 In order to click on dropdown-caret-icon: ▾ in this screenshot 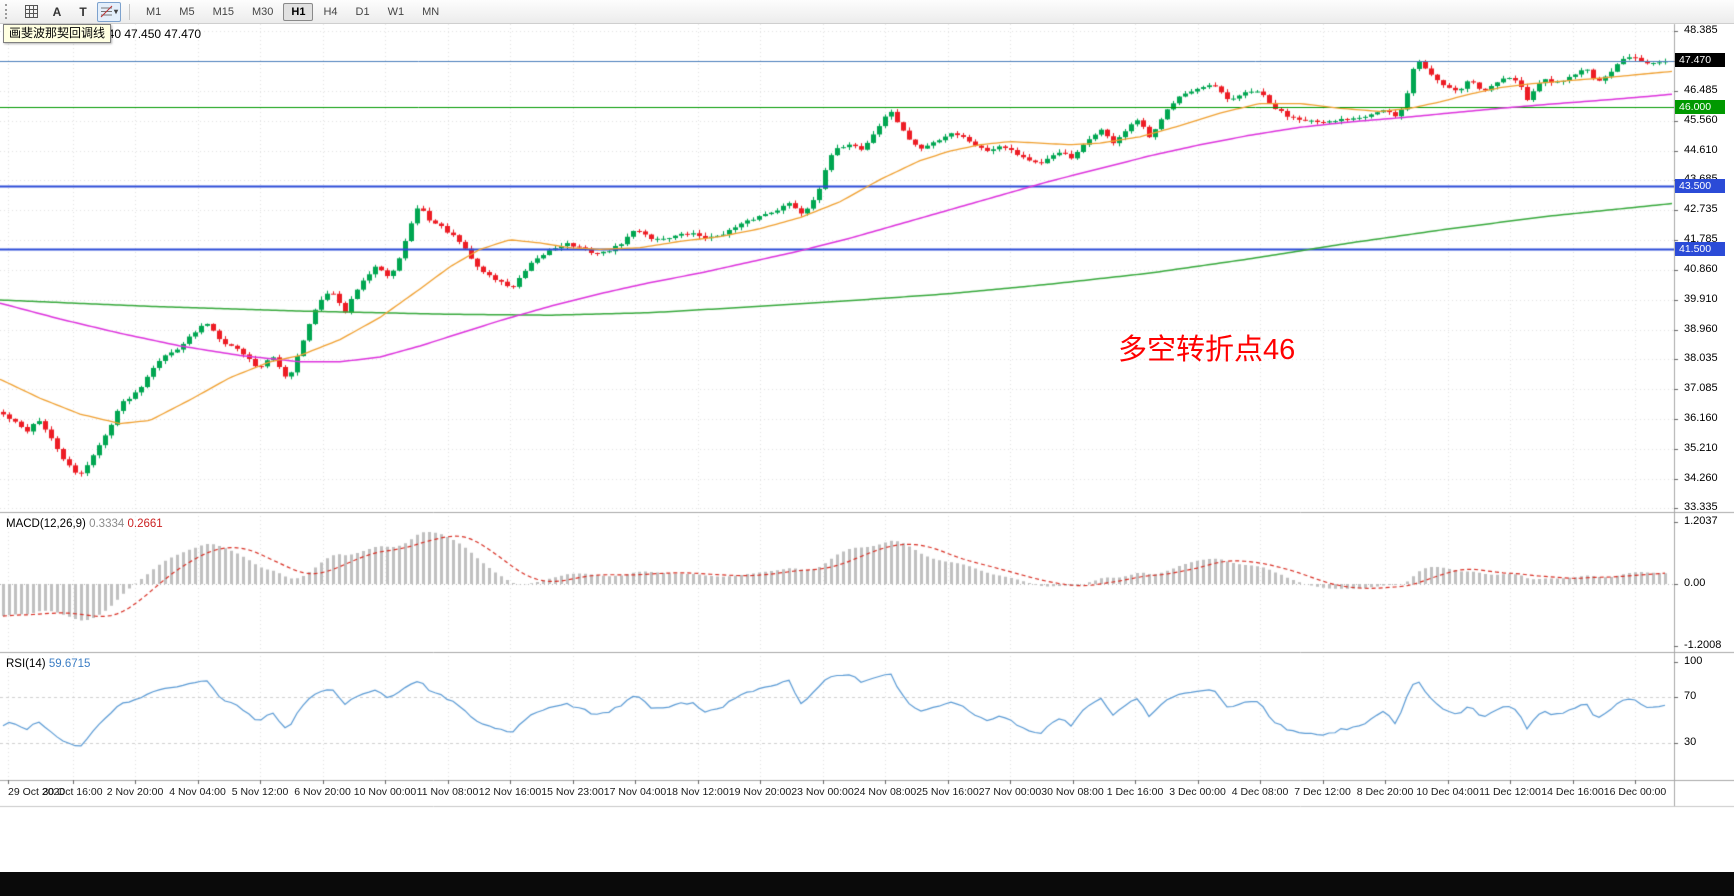, I will do `click(115, 11)`.